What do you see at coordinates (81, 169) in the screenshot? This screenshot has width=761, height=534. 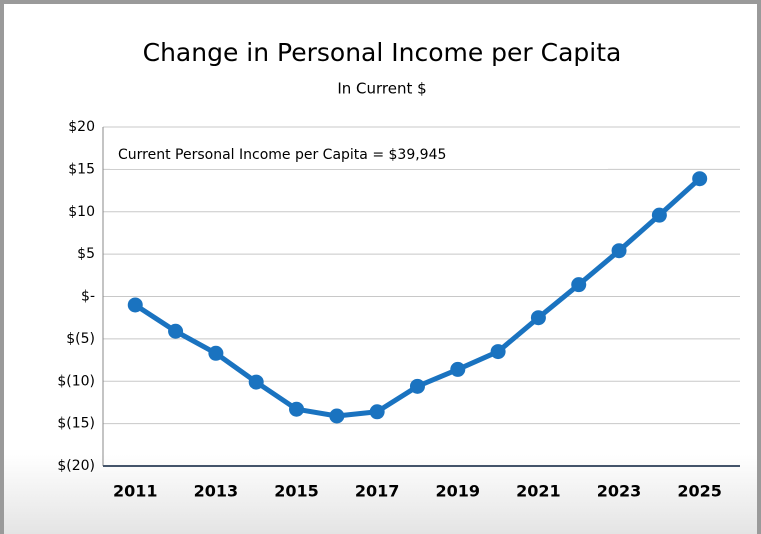 I see `y-tick-label: $15` at bounding box center [81, 169].